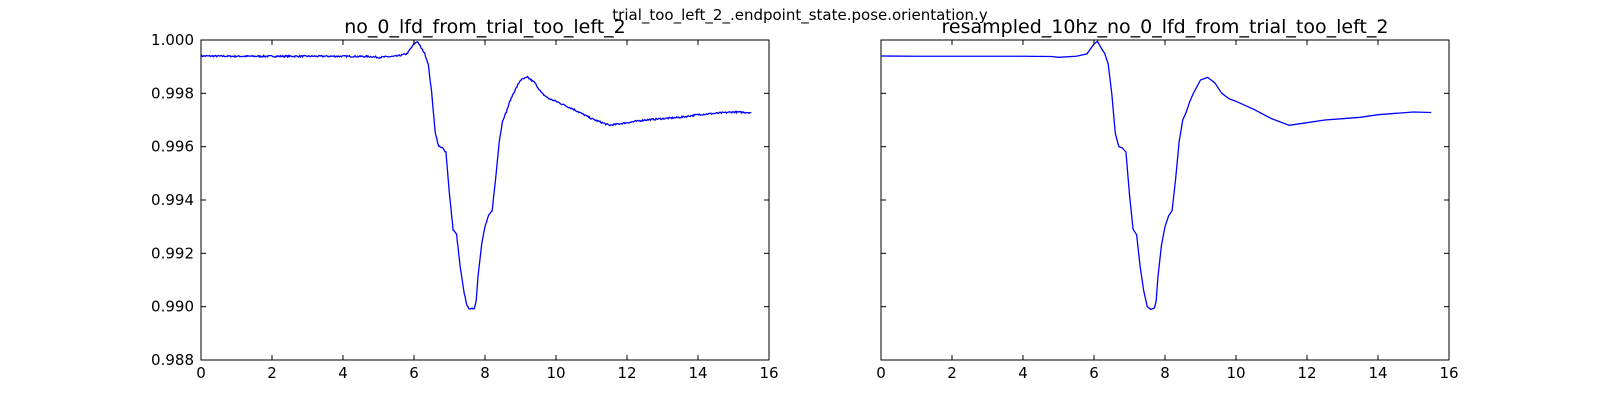 The image size is (1600, 400). I want to click on y-tick-label: 0.990, so click(172, 307).